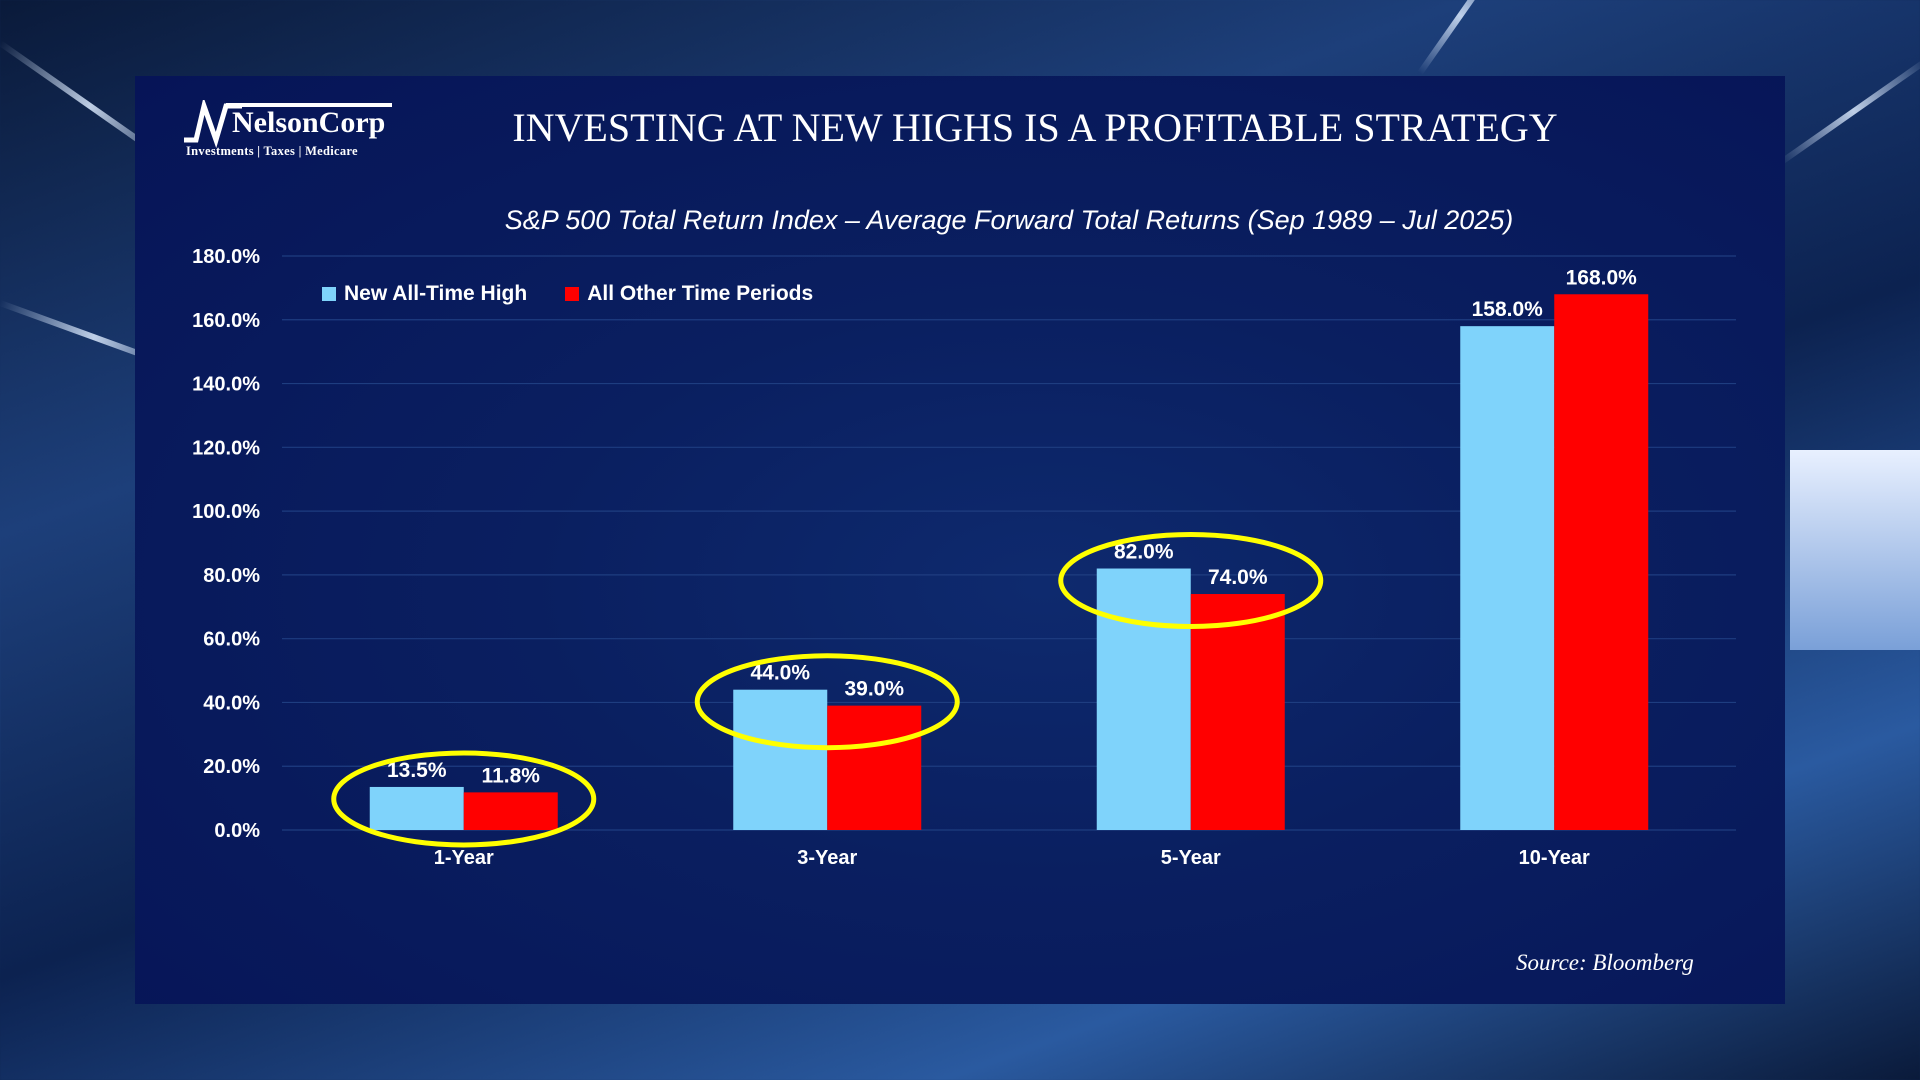  Describe the element at coordinates (1855, 550) in the screenshot. I see `background-panel` at that location.